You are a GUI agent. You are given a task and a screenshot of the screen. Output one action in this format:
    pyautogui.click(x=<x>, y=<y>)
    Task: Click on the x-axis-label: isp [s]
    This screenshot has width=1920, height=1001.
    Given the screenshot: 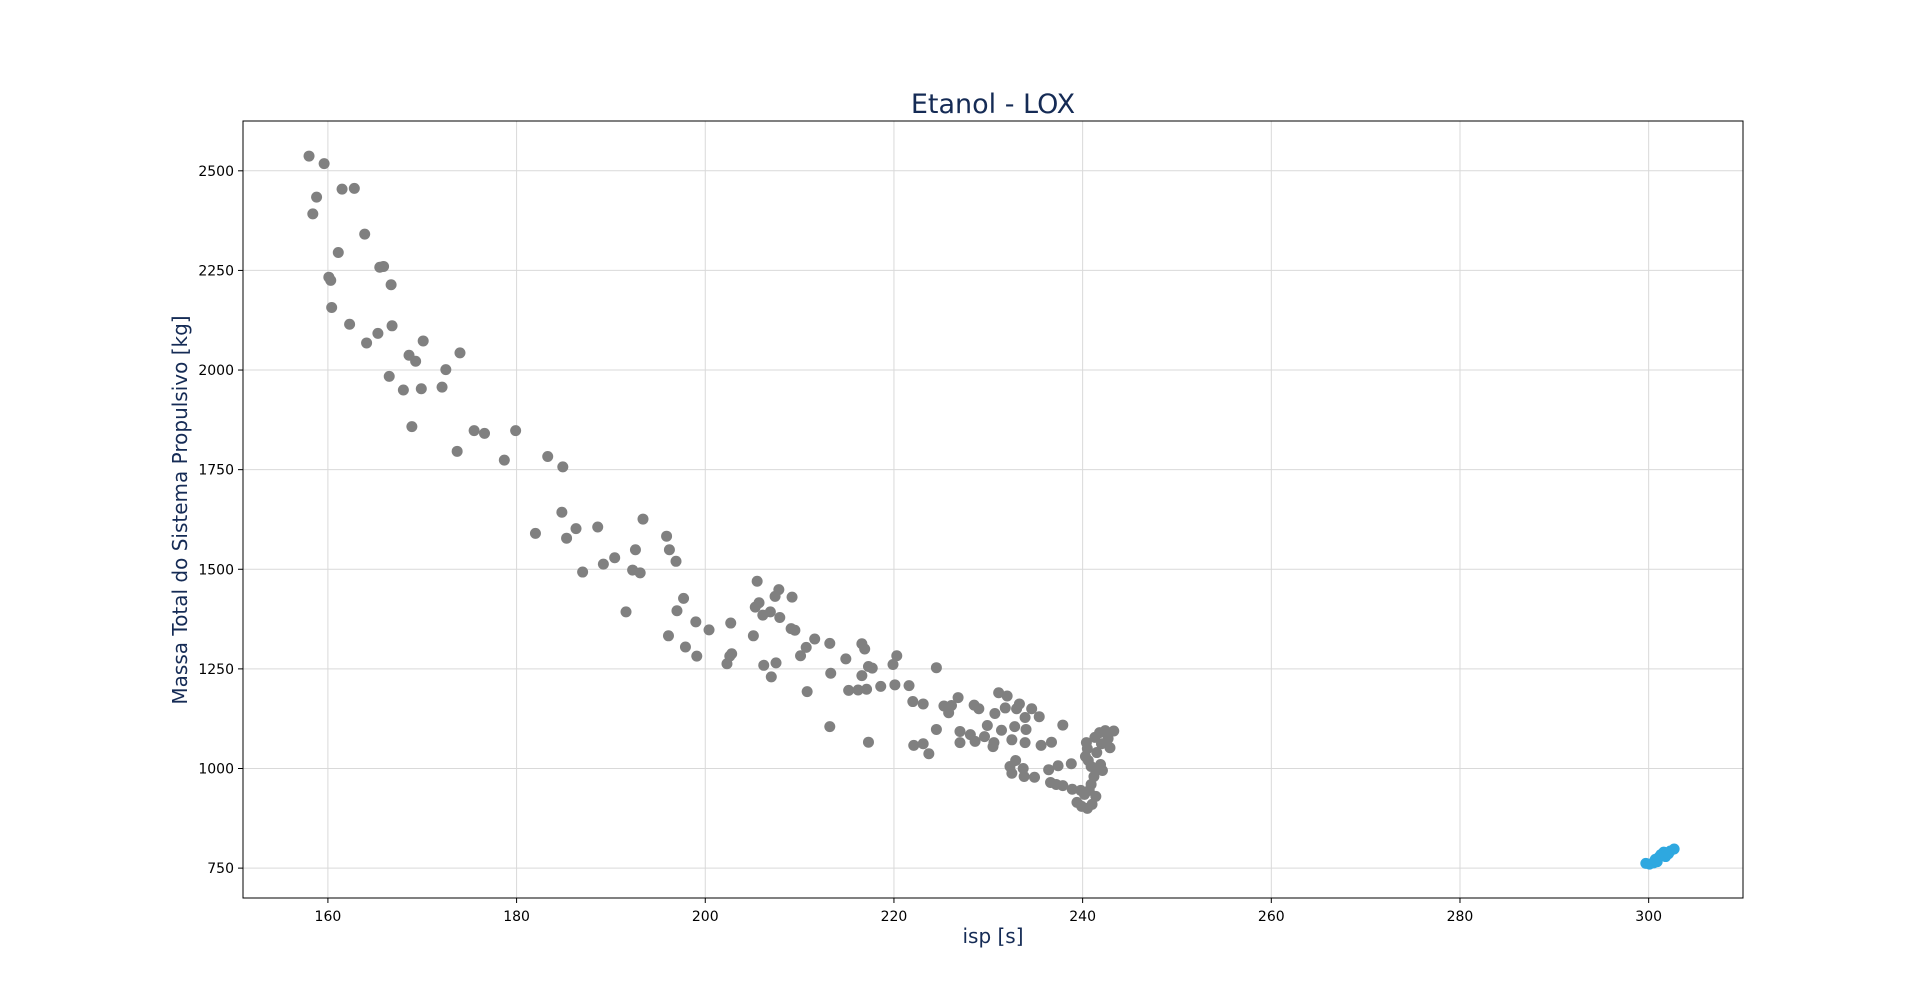 What is the action you would take?
    pyautogui.click(x=992, y=936)
    